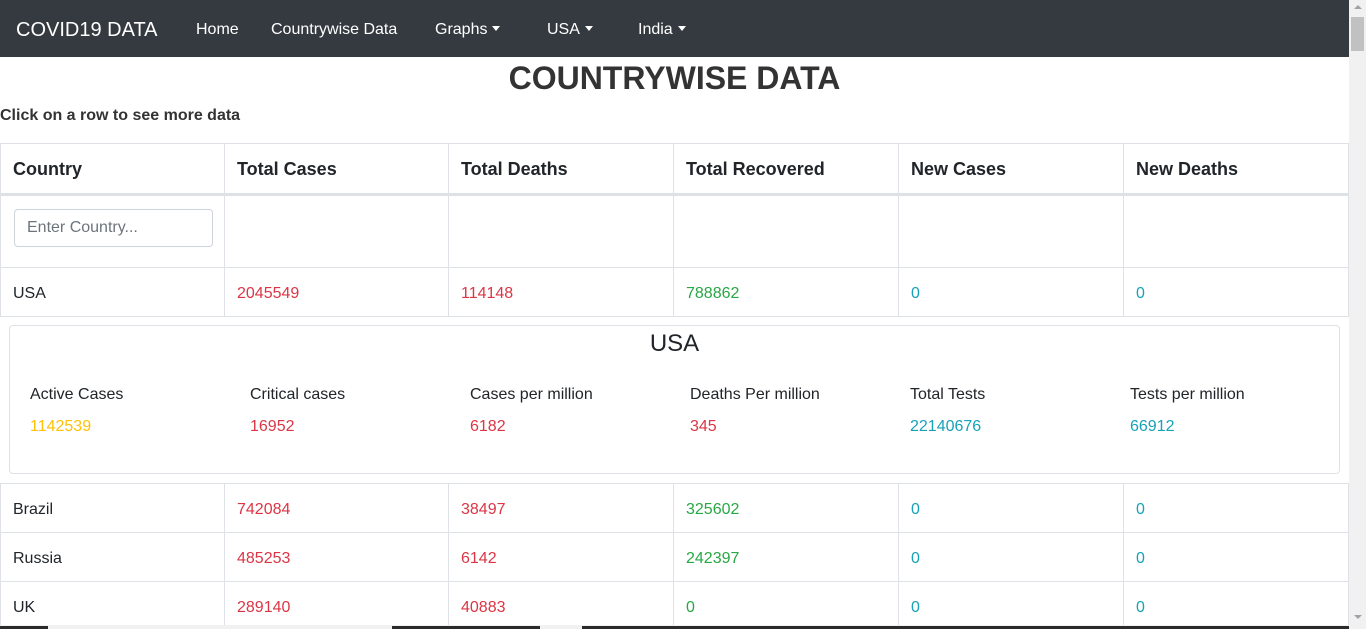  Describe the element at coordinates (713, 558) in the screenshot. I see `total-recovered-value: 242397` at that location.